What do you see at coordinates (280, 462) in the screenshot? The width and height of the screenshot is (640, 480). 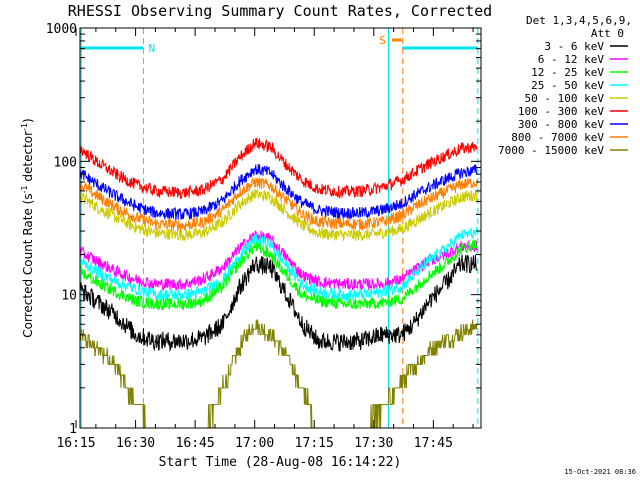 I see `x-axis-label: Start Time (28-Aug-08 16:14:22)` at bounding box center [280, 462].